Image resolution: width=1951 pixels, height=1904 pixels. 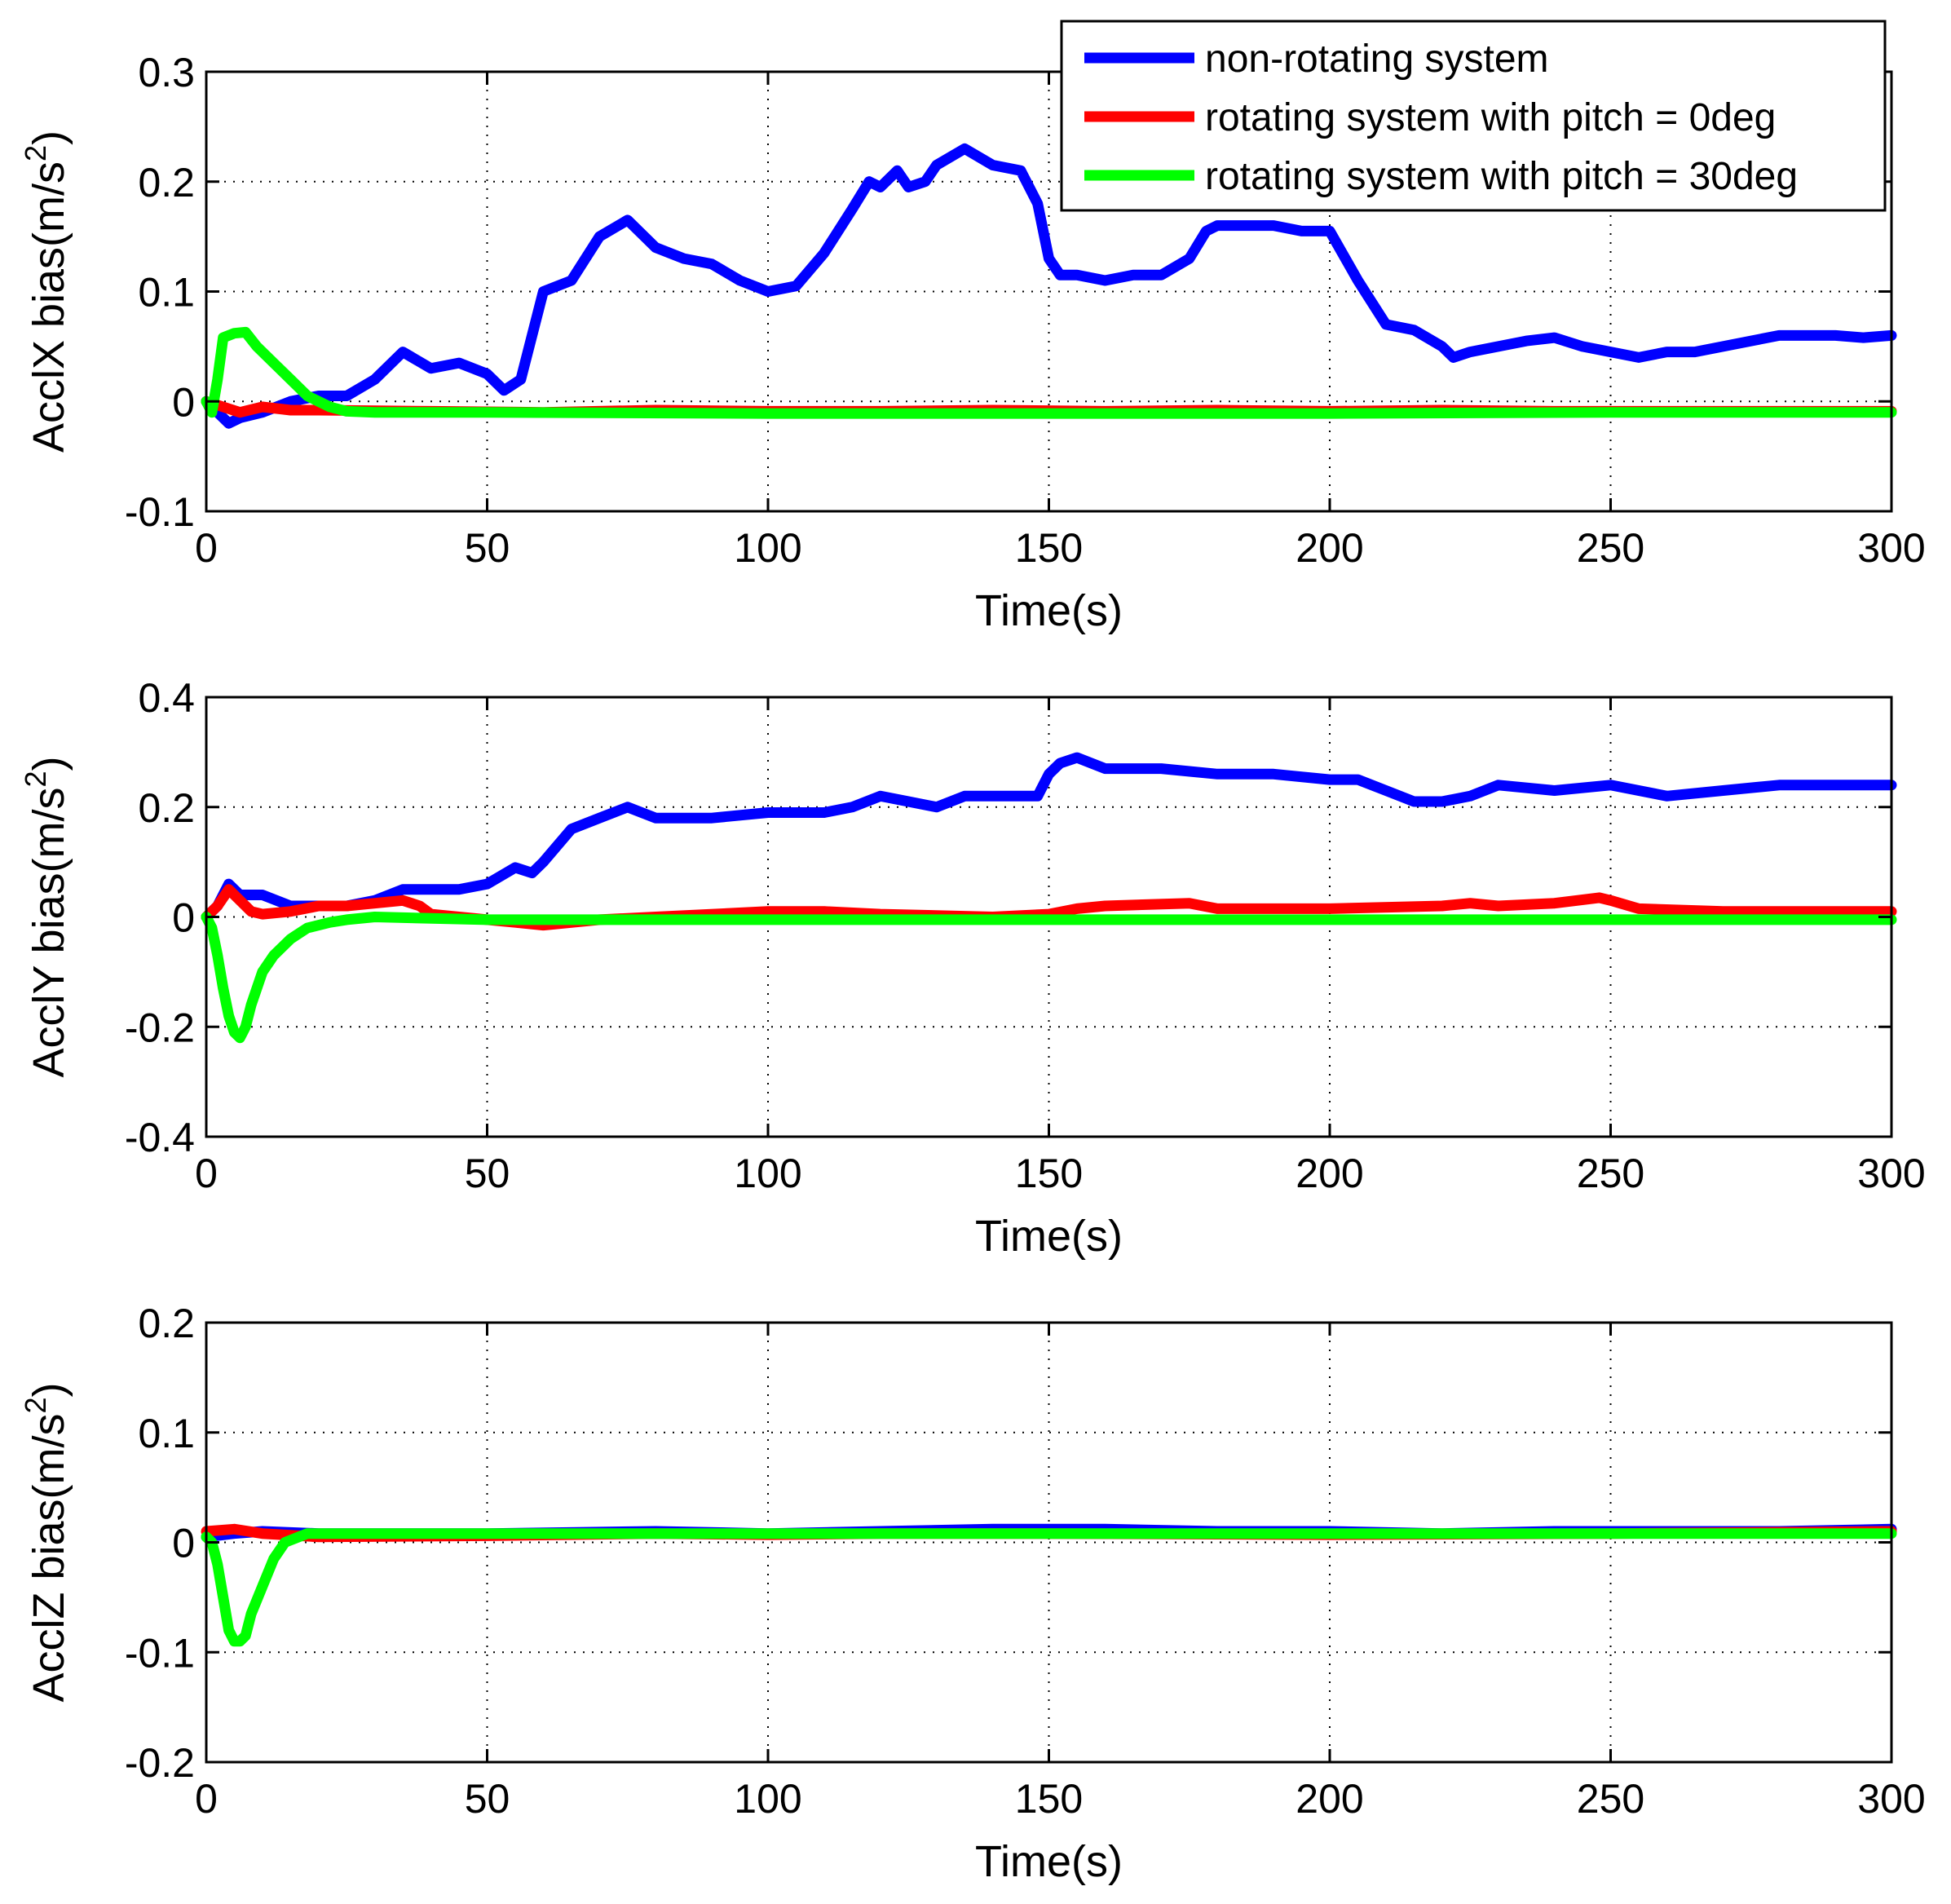 I want to click on y-tick-labels: -0.4 -0.2 0 0.2 0.4, so click(x=160, y=918).